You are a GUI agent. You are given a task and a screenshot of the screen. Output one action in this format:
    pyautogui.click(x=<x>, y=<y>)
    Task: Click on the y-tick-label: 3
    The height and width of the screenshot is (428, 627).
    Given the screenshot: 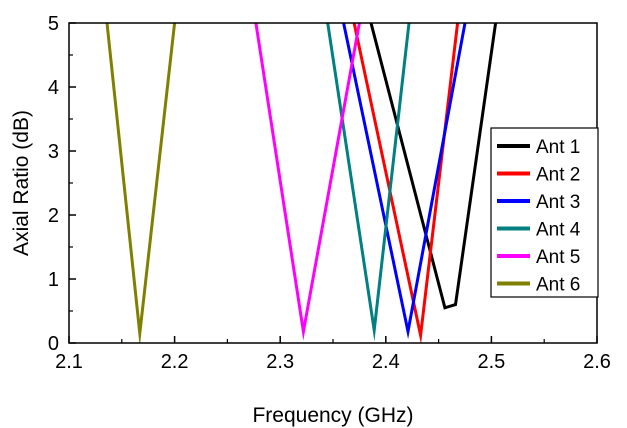 What is the action you would take?
    pyautogui.click(x=53, y=152)
    